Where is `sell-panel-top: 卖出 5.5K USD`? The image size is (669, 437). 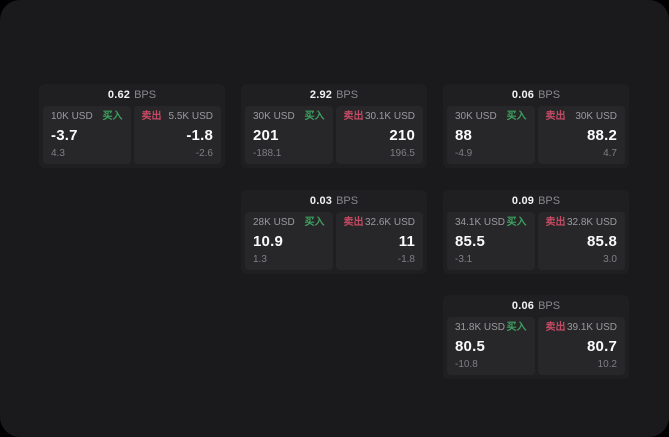
sell-panel-top: 卖出 5.5K USD is located at coordinates (178, 117).